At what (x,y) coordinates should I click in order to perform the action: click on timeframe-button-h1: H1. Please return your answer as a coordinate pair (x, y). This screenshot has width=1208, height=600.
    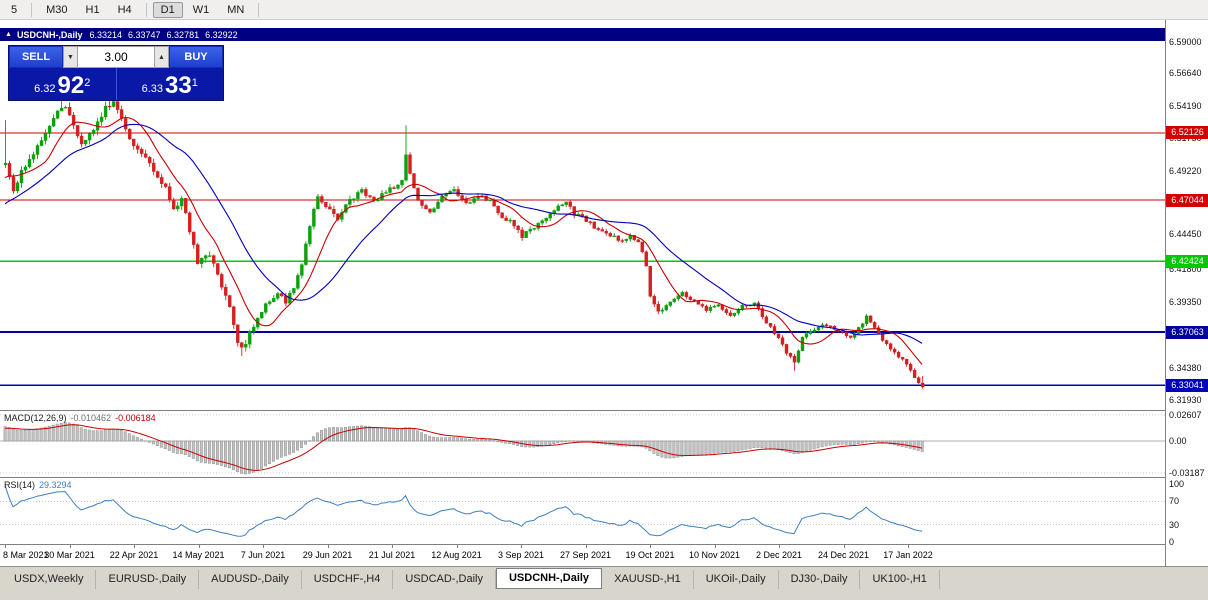
    Looking at the image, I should click on (92, 9).